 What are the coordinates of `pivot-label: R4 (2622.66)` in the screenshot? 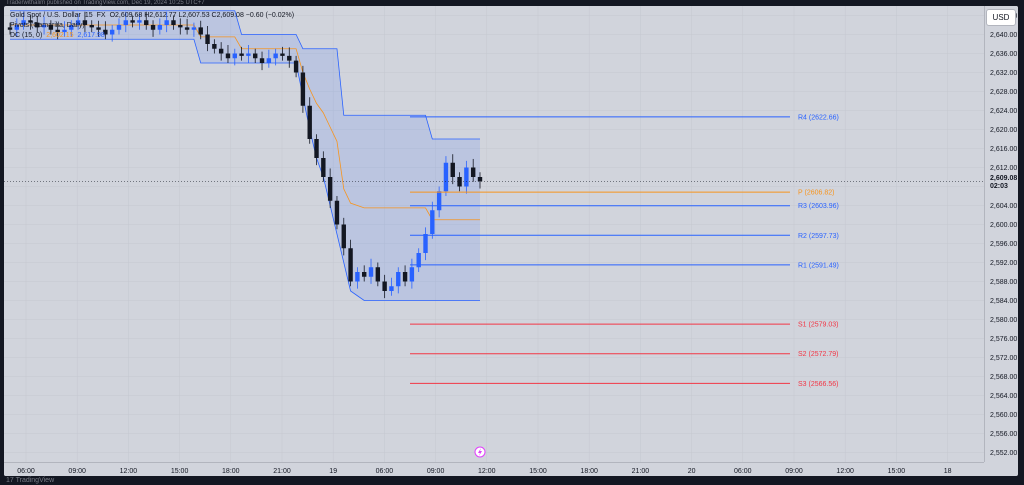 It's located at (818, 117).